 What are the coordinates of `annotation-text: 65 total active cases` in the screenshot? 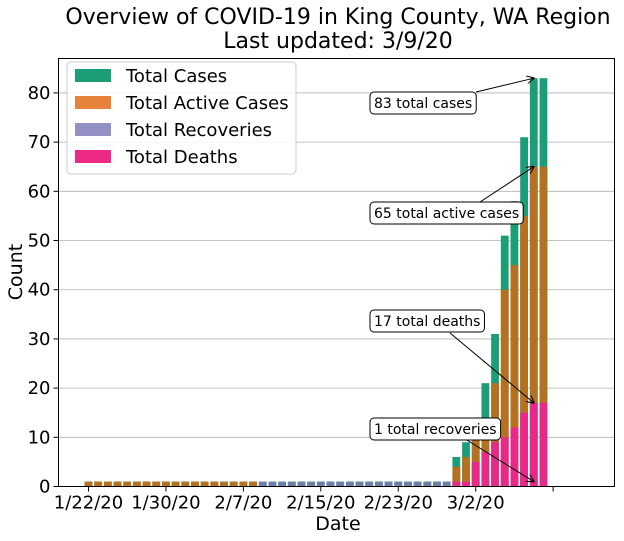 It's located at (446, 214).